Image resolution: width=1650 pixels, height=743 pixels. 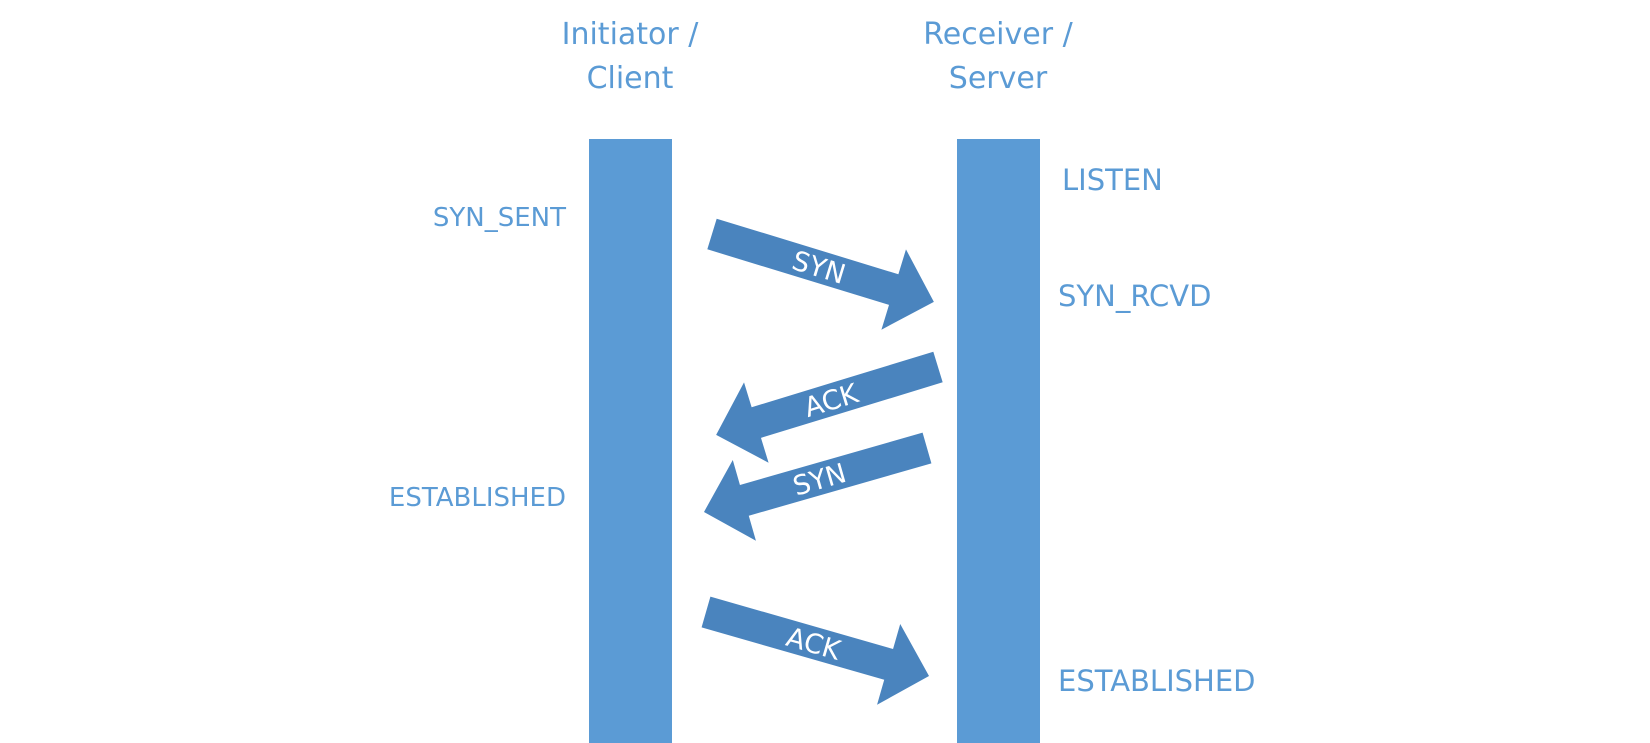 What do you see at coordinates (820, 480) in the screenshot?
I see `syn-return-arrow-label: SYN` at bounding box center [820, 480].